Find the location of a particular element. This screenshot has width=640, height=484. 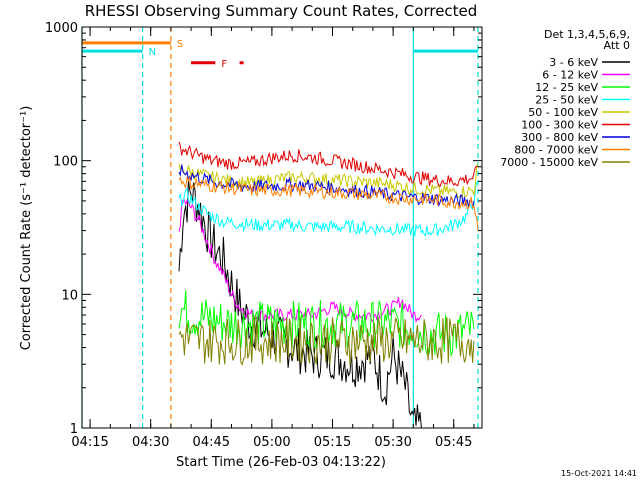

flag-label-s: S is located at coordinates (180, 44).